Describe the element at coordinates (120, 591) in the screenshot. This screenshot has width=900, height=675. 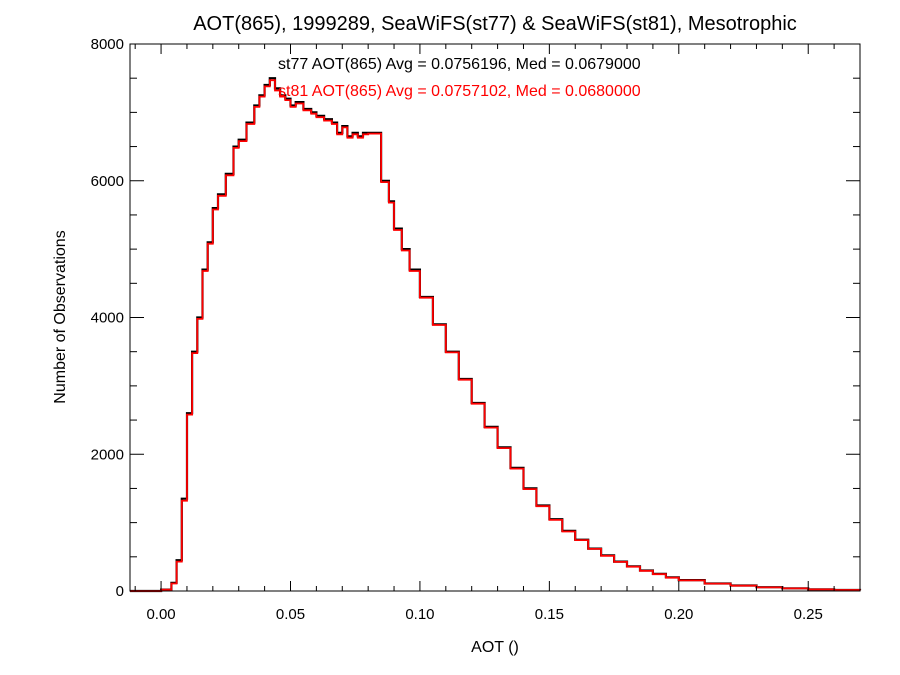
I see `y-tick-label: 0` at that location.